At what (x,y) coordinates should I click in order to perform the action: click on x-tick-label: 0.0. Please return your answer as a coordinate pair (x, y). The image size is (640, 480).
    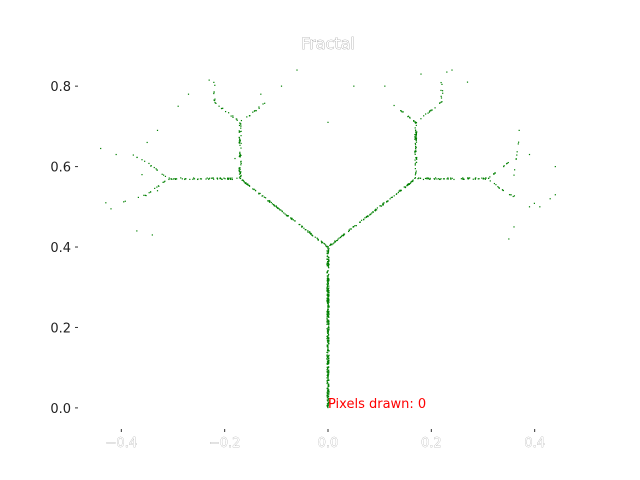
    Looking at the image, I should click on (328, 443).